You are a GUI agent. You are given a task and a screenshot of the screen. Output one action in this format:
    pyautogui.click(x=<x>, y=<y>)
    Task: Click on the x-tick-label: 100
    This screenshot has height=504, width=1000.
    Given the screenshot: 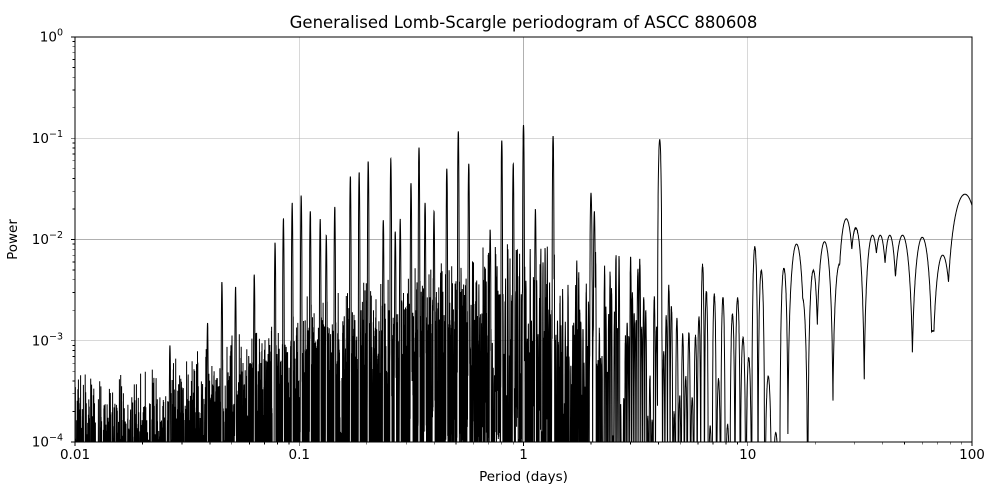 What is the action you would take?
    pyautogui.click(x=972, y=455)
    